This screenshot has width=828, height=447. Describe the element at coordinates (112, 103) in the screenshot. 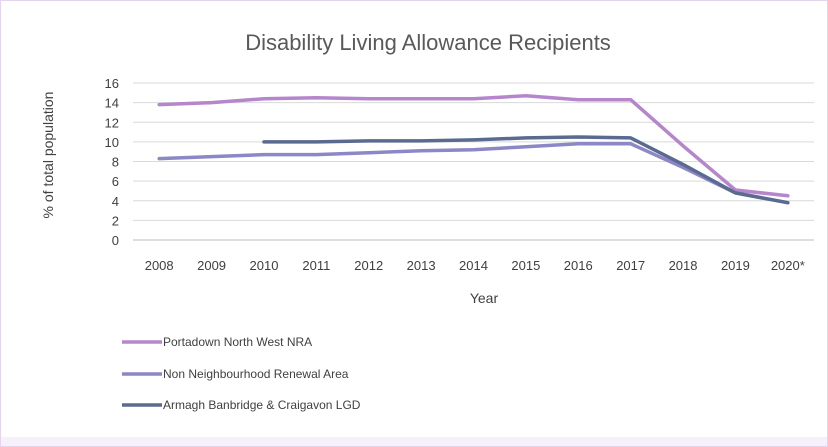

I see `y-tick-label: 14` at that location.